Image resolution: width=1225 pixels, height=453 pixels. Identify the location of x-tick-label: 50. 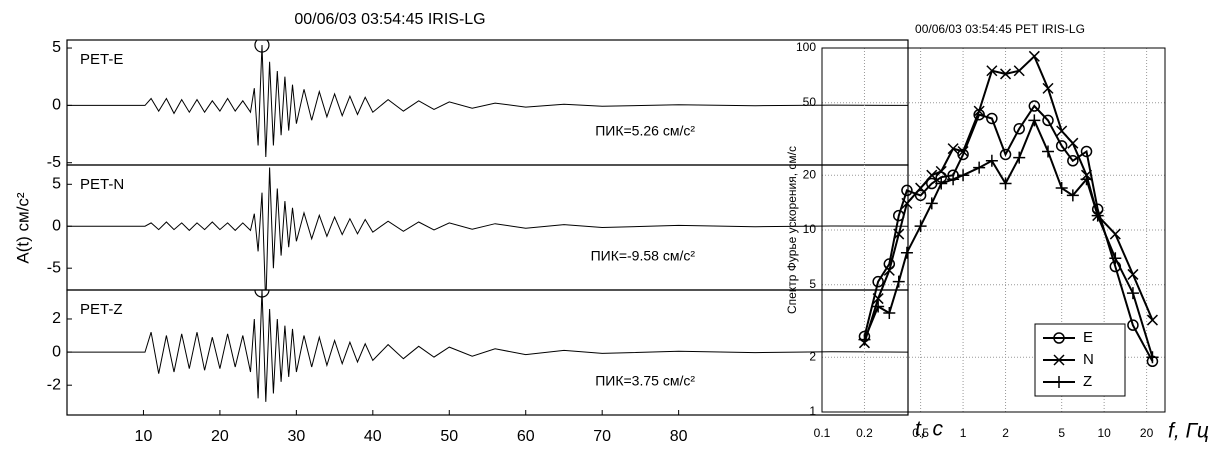
(449, 436).